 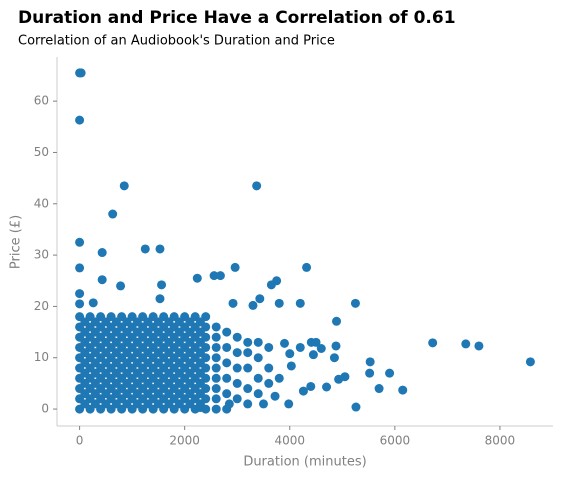 I want to click on y-tick-label: 10, so click(x=41, y=357).